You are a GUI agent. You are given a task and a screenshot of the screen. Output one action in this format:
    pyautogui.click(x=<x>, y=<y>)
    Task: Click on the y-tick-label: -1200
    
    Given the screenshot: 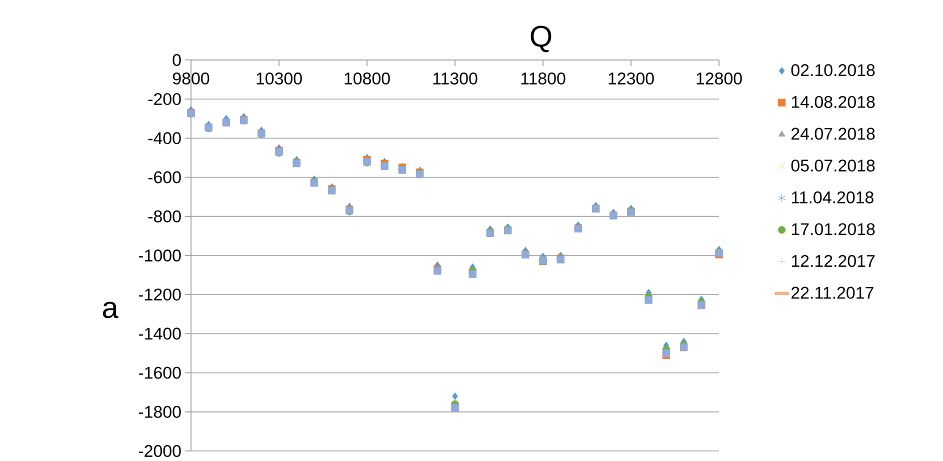 What is the action you would take?
    pyautogui.click(x=159, y=294)
    